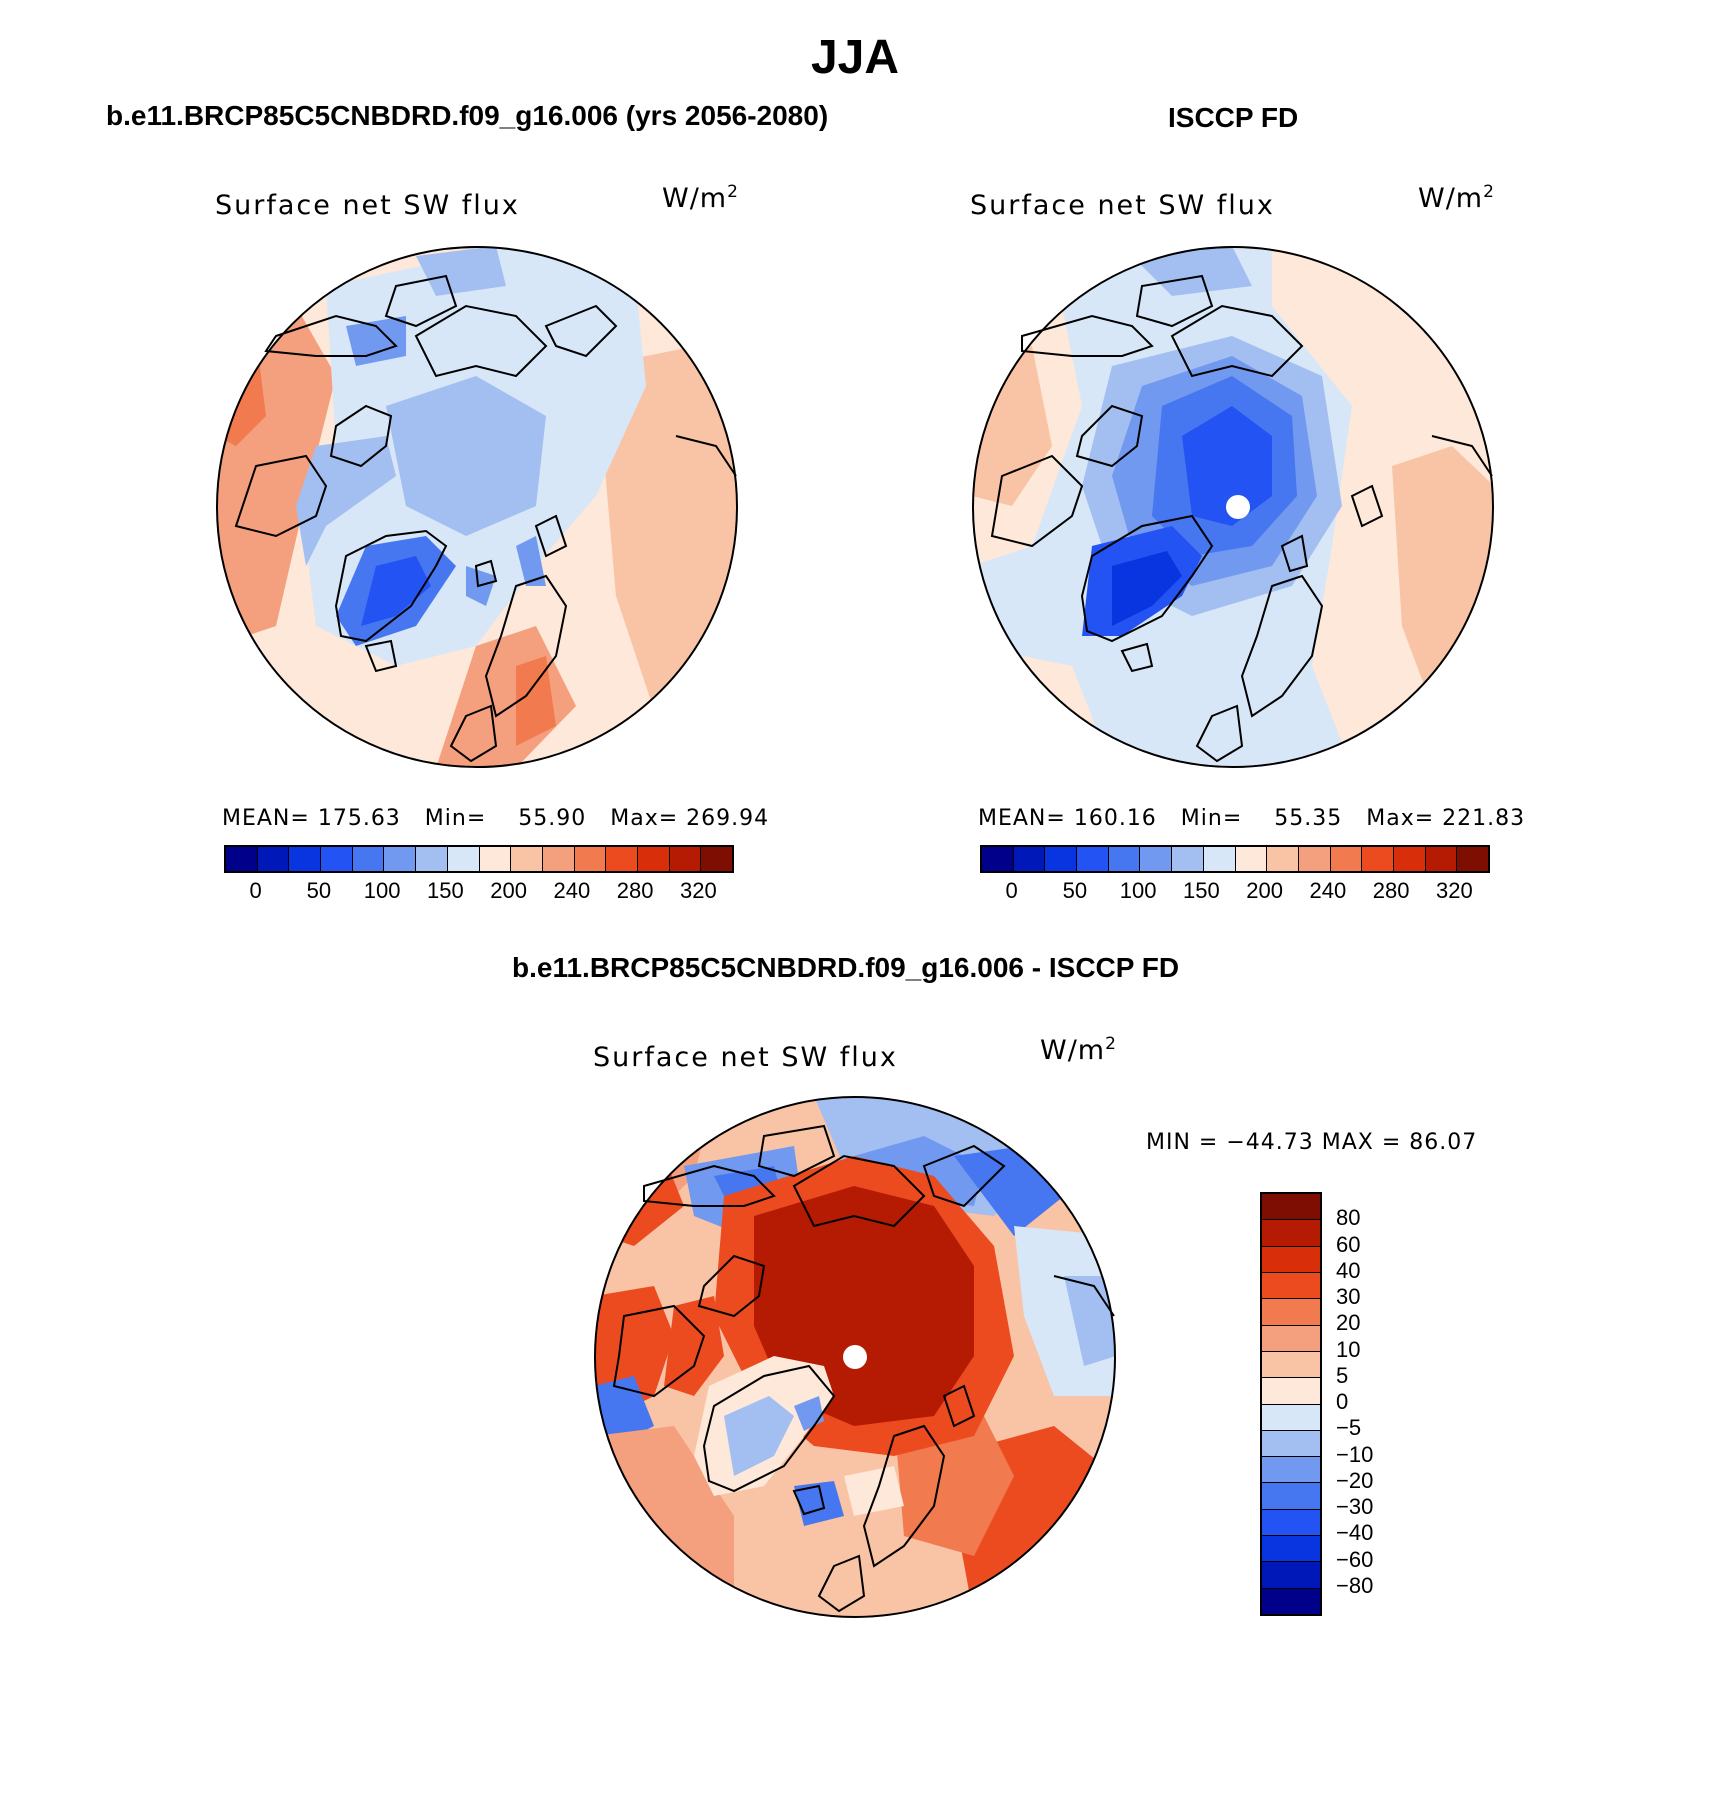 Image resolution: width=1710 pixels, height=1816 pixels. I want to click on panel2-colorbar, so click(1235, 859).